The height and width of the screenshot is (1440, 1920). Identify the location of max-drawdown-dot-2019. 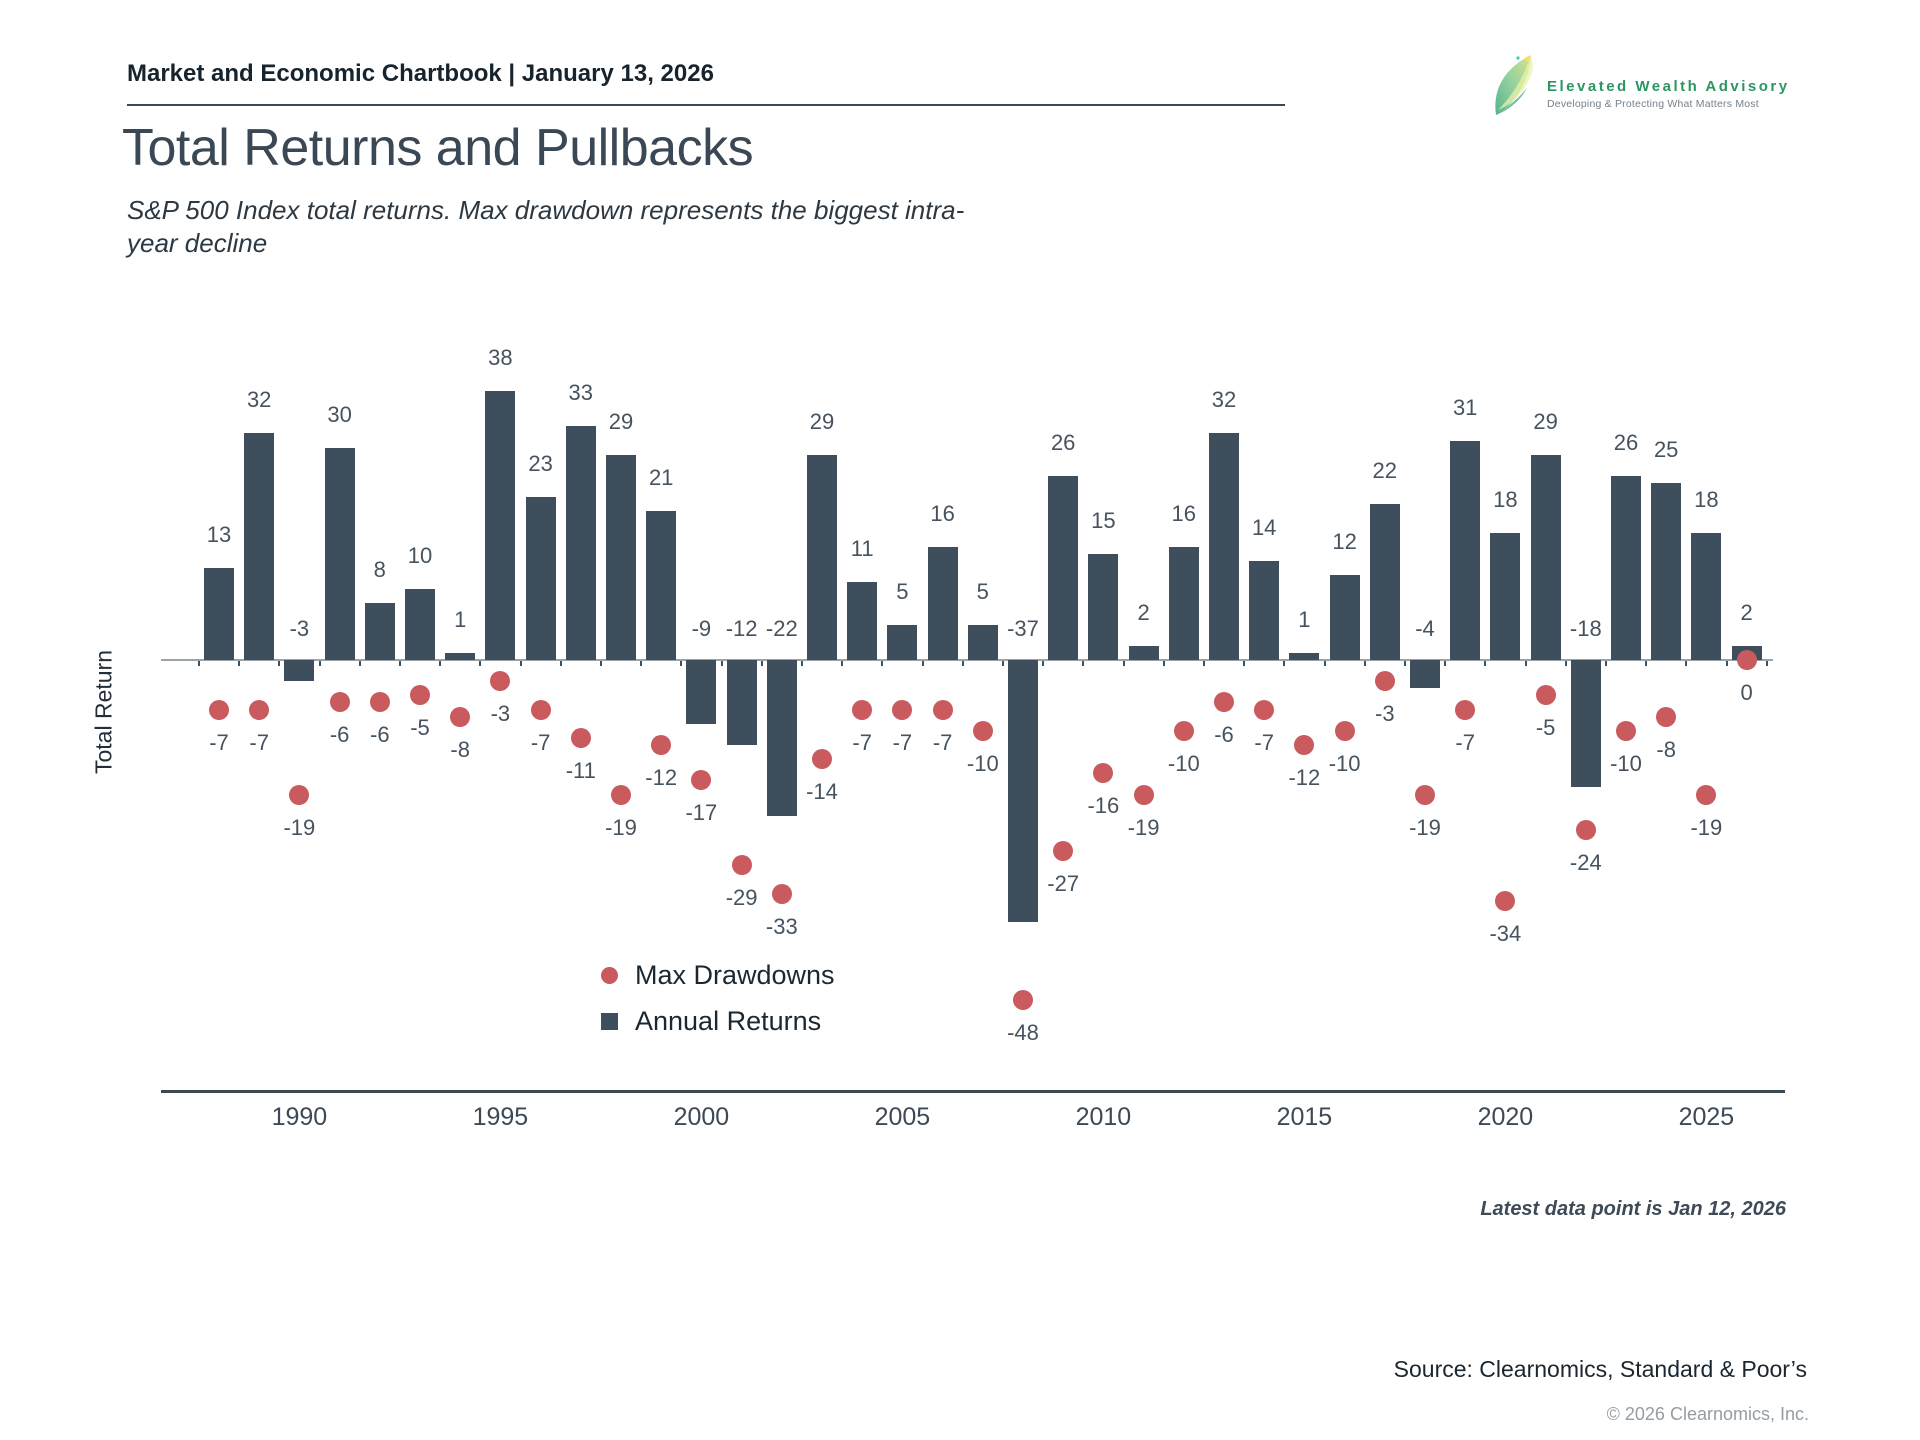
(1465, 709).